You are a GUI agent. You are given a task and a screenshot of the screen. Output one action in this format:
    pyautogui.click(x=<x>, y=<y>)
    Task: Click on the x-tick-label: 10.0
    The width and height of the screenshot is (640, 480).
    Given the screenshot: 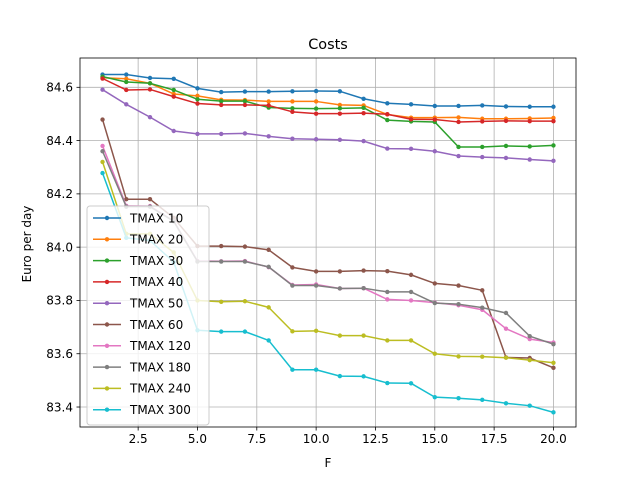 What is the action you would take?
    pyautogui.click(x=316, y=439)
    